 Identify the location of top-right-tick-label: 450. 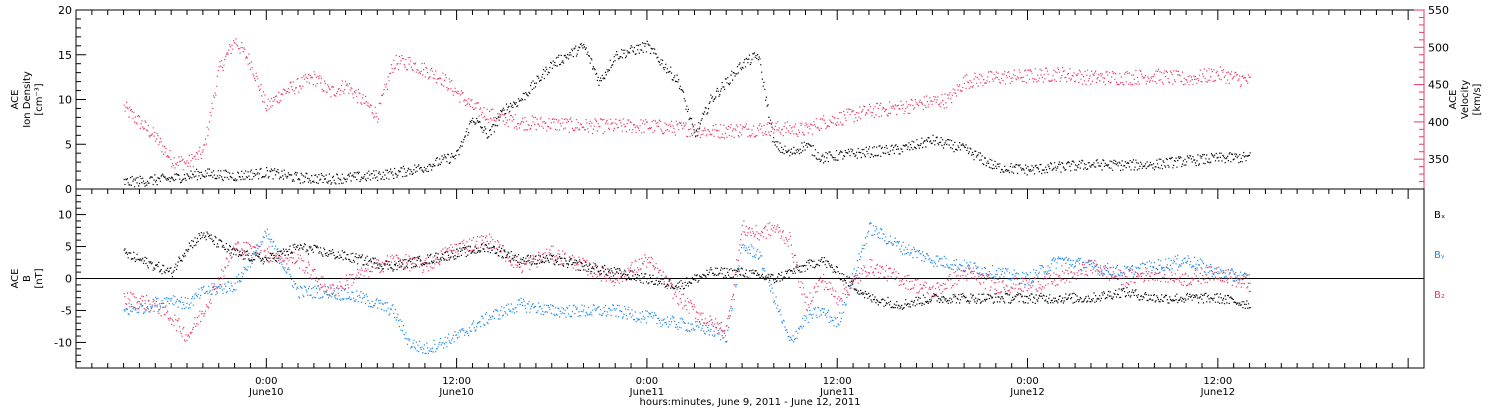
(1438, 85).